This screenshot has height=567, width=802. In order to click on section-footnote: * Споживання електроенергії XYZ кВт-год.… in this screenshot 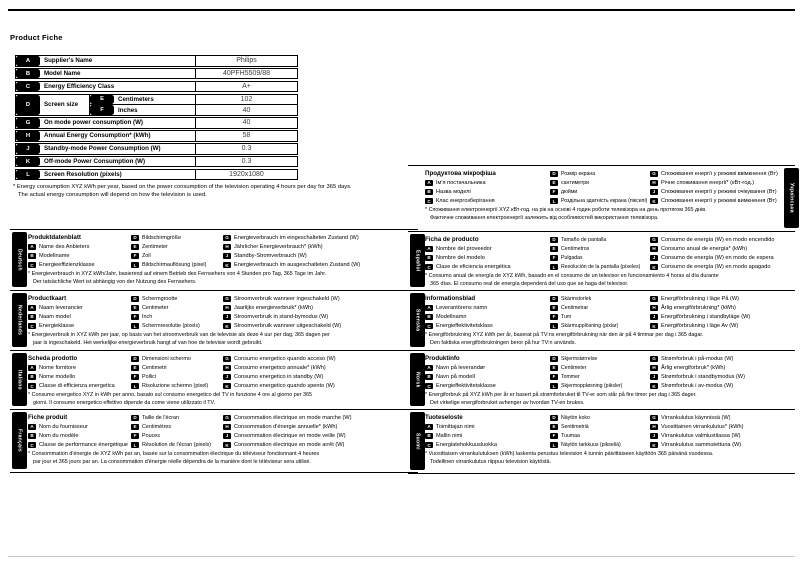, I will do `click(566, 215)`.